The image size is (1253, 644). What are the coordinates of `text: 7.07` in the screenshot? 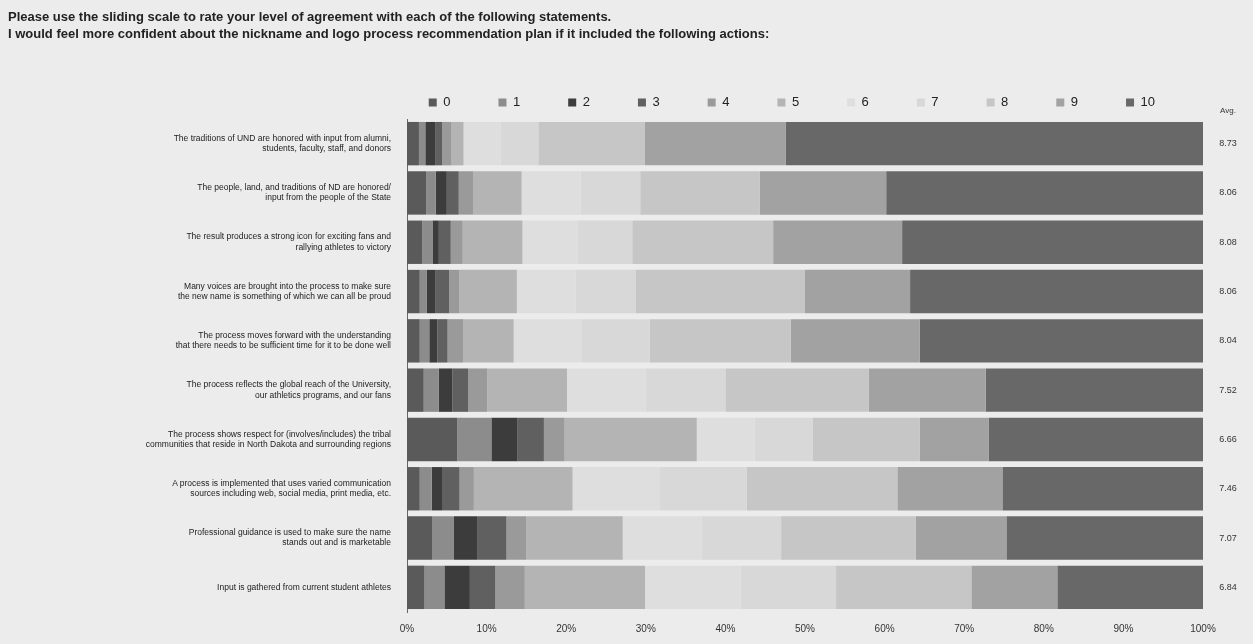 It's located at (1228, 537).